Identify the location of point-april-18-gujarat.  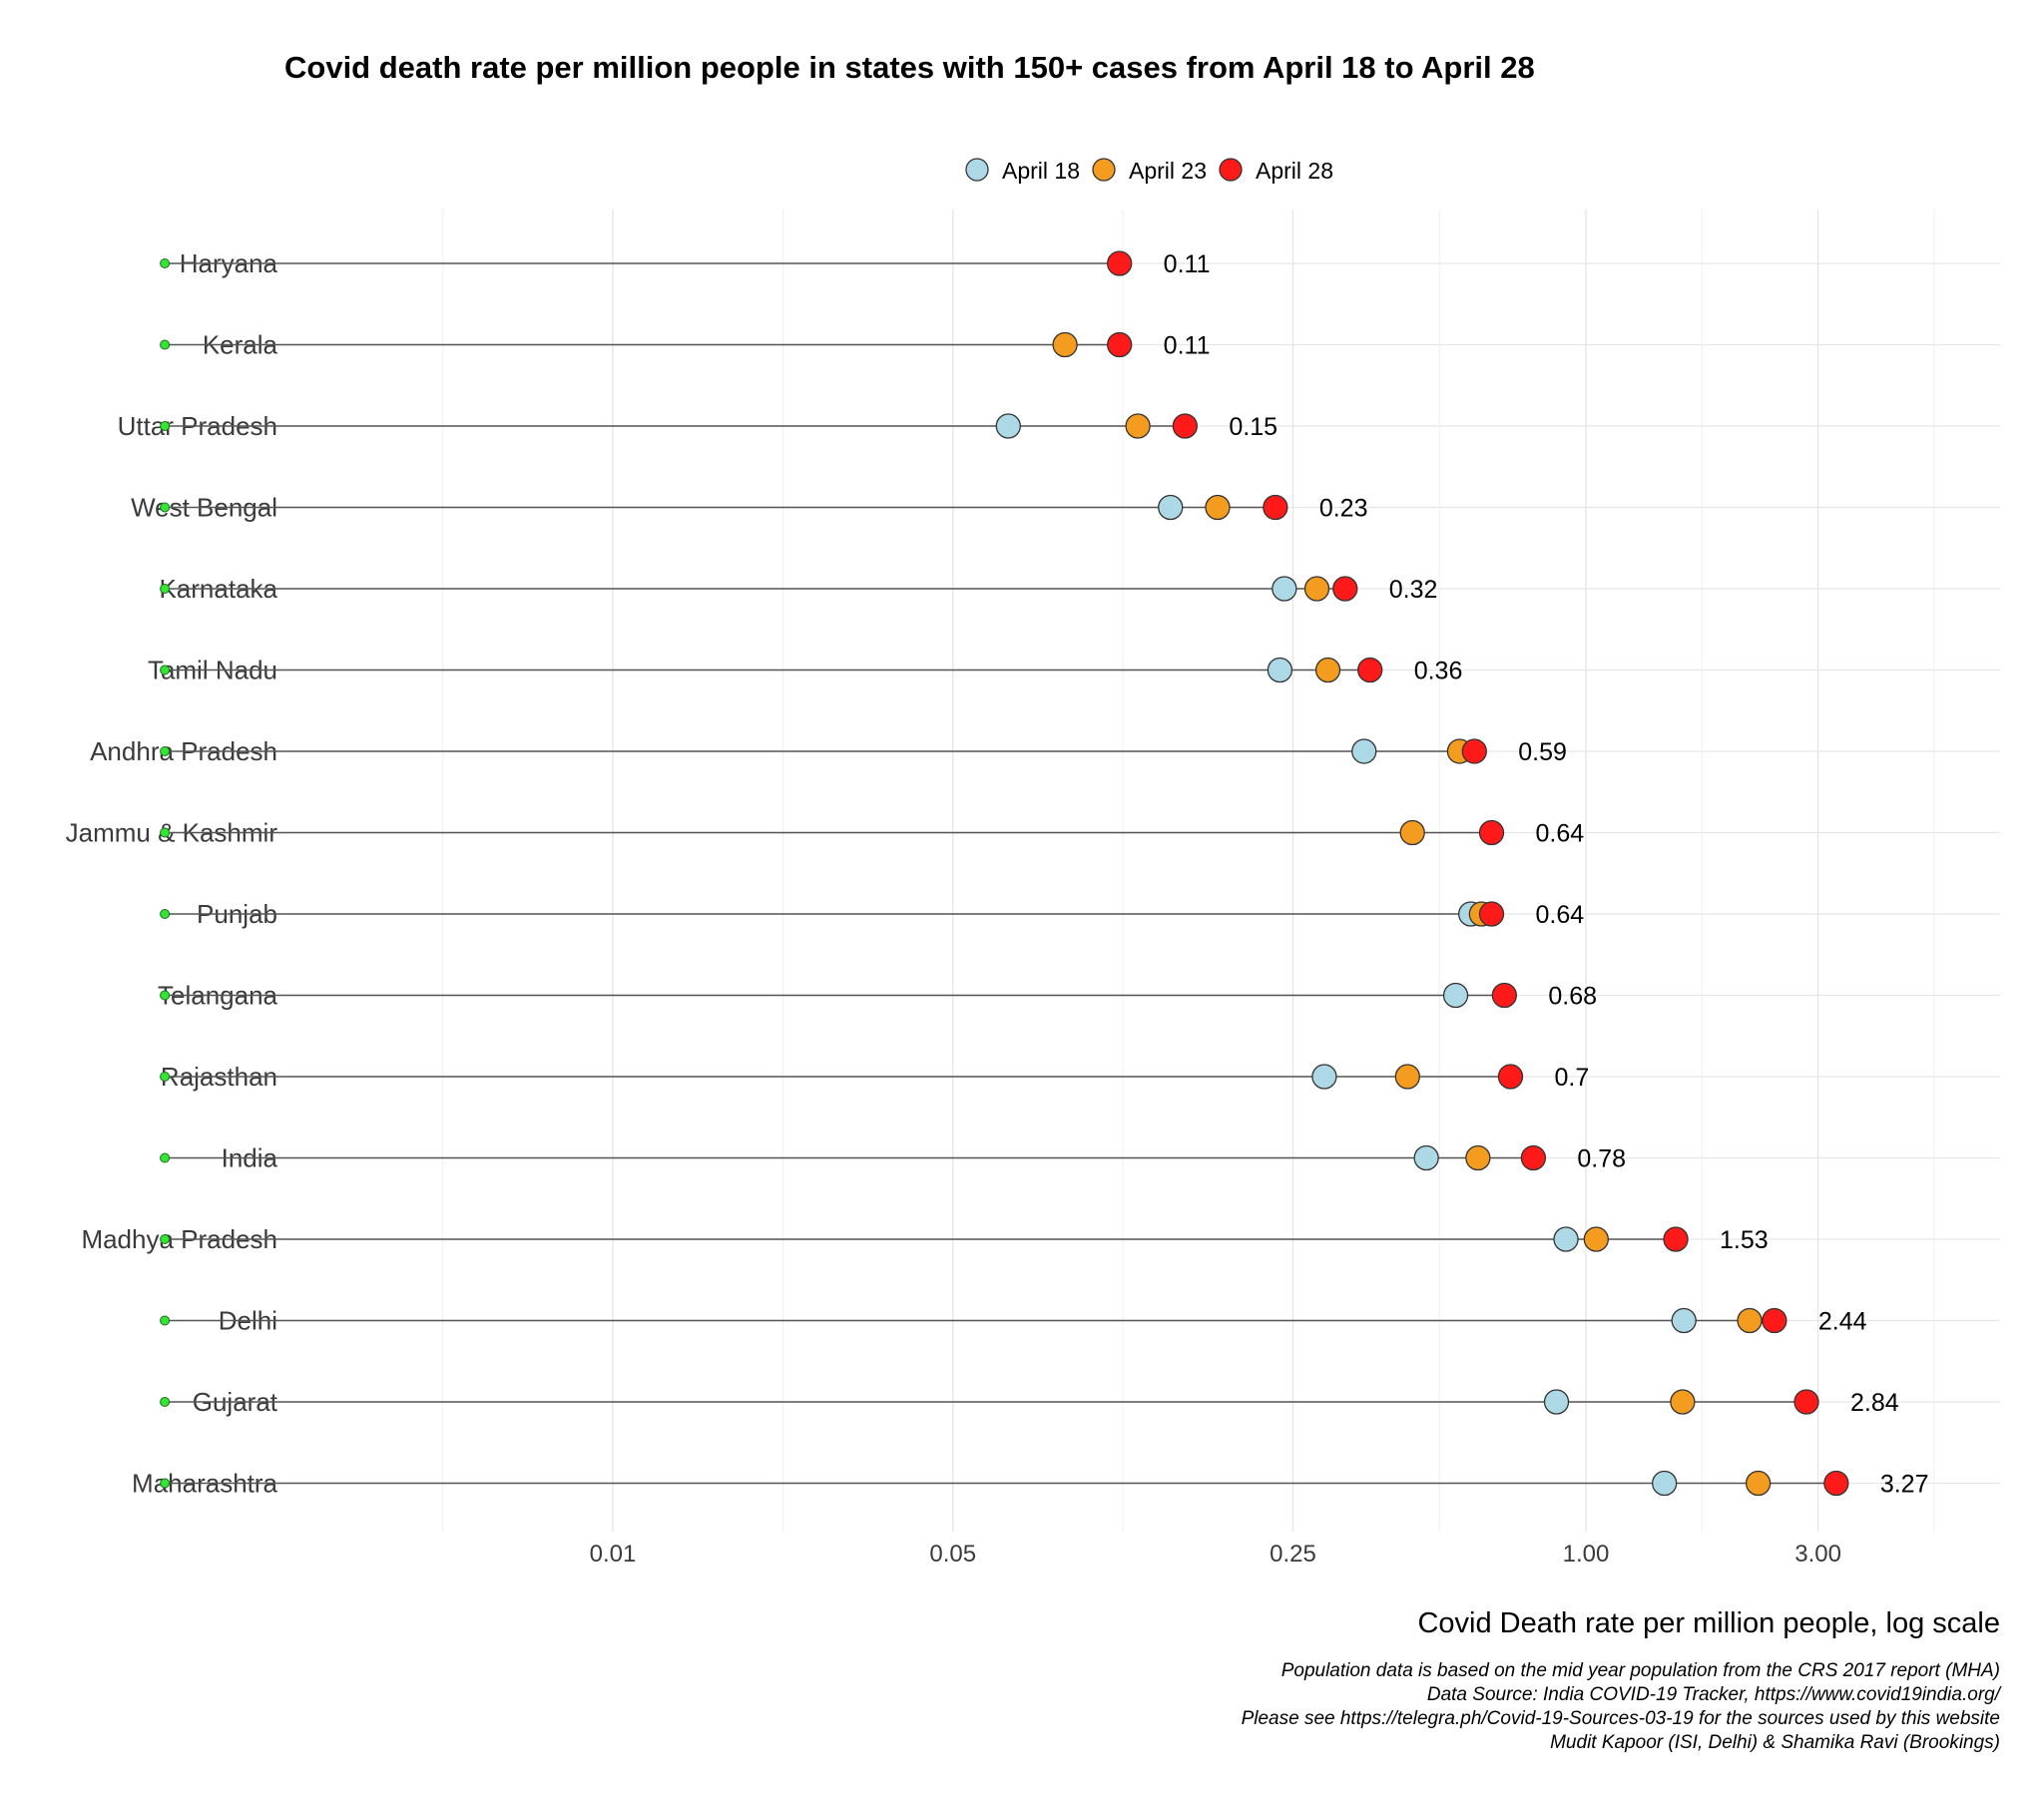
(1556, 1402).